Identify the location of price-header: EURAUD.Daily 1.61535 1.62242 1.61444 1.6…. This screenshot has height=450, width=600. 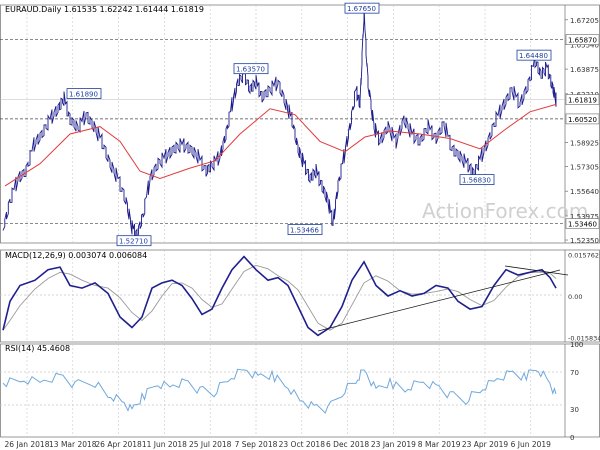
(104, 9).